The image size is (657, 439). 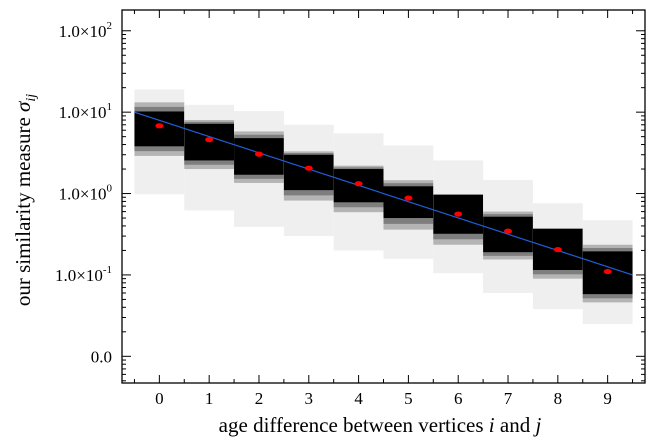 What do you see at coordinates (309, 398) in the screenshot?
I see `x-tick-label: 3` at bounding box center [309, 398].